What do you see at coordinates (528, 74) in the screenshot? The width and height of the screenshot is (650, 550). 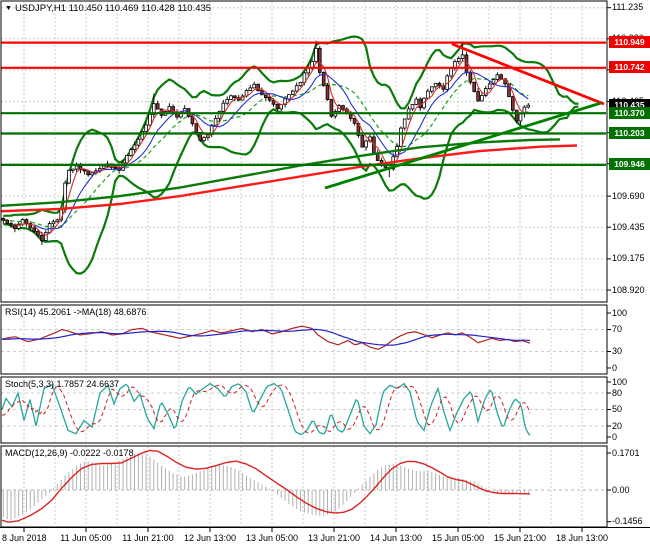 I see `descending-trendline` at bounding box center [528, 74].